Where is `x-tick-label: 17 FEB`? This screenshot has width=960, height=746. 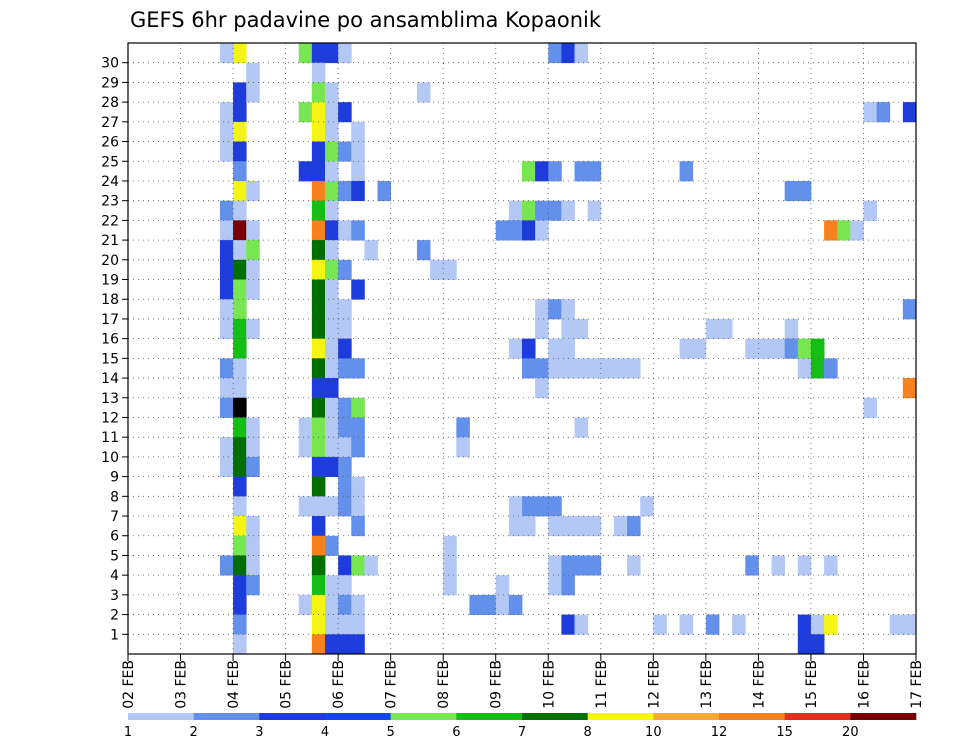
x-tick-label: 17 FEB is located at coordinates (917, 684).